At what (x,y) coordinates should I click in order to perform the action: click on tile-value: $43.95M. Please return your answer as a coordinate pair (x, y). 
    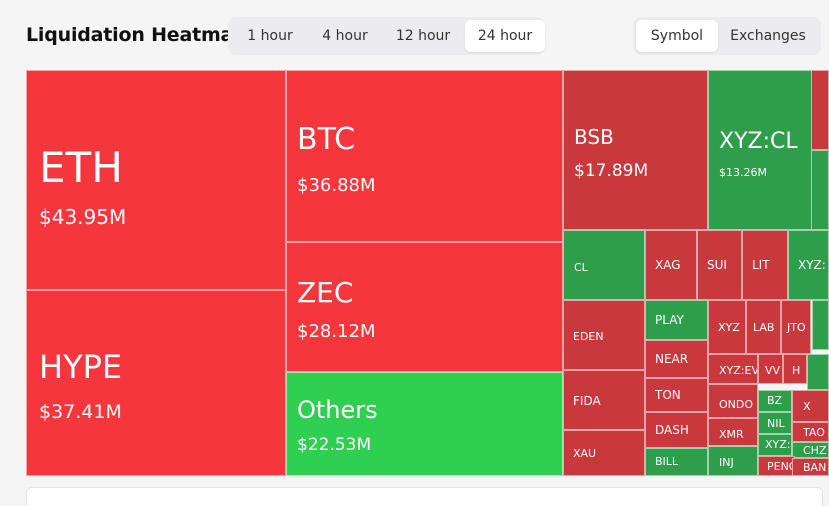
    Looking at the image, I should click on (83, 217).